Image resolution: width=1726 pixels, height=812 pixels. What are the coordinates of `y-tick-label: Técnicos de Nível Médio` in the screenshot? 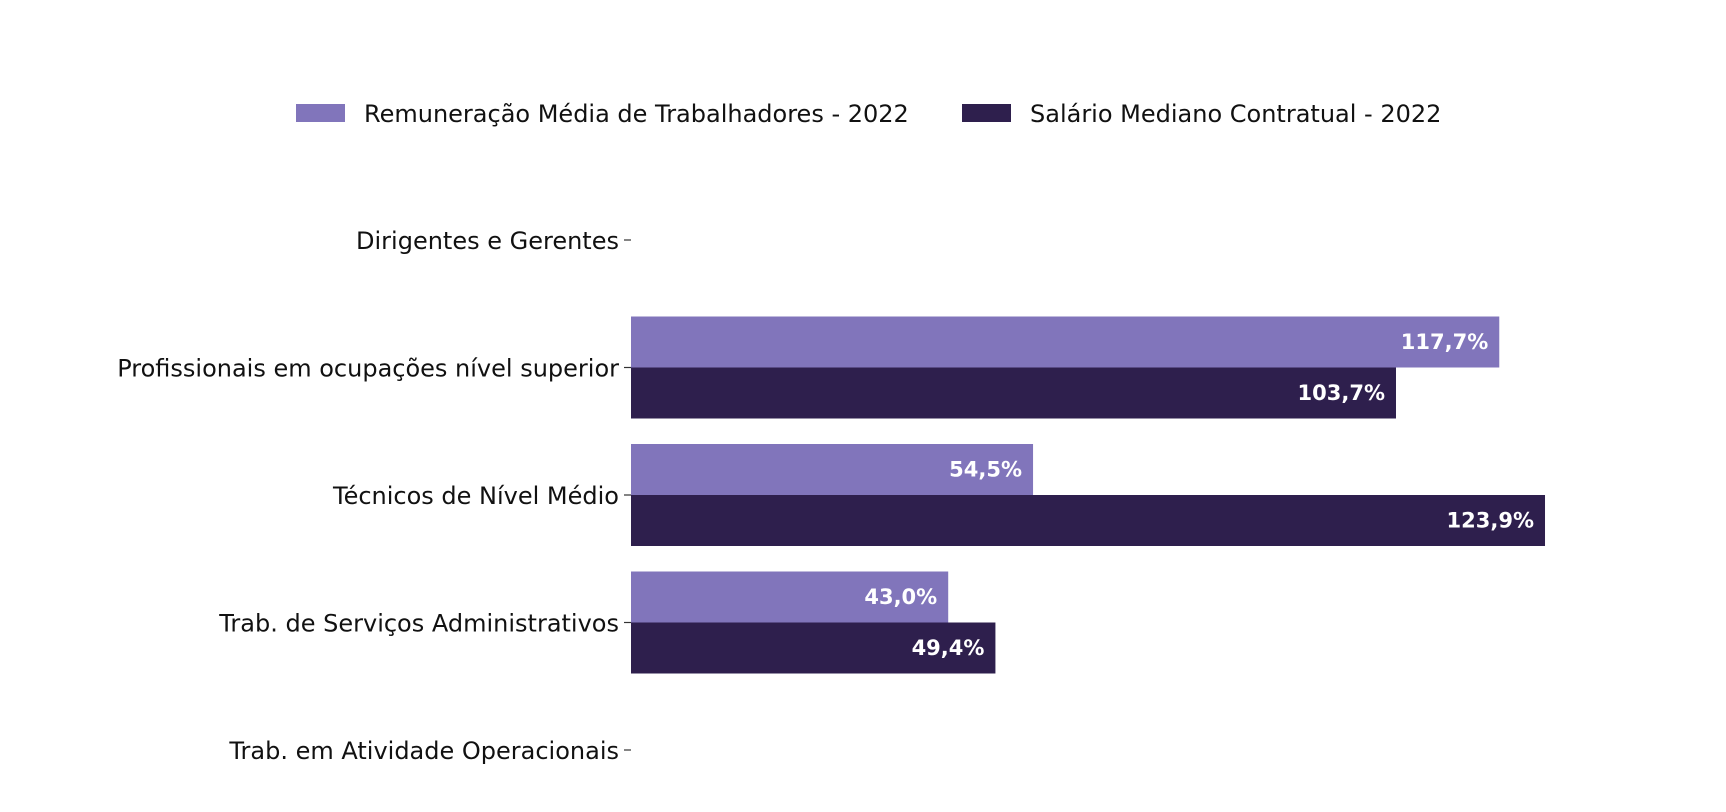 It's located at (475, 496).